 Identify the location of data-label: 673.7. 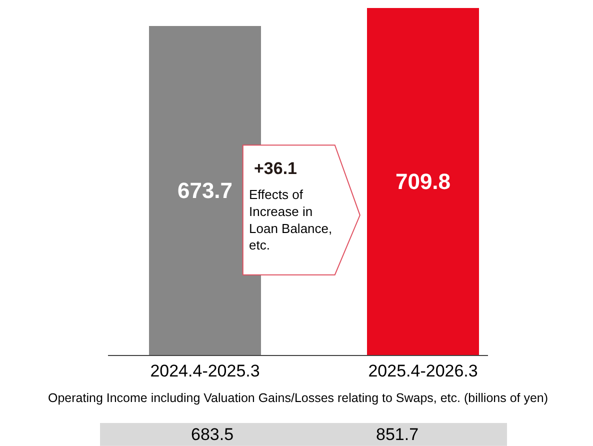
(205, 190).